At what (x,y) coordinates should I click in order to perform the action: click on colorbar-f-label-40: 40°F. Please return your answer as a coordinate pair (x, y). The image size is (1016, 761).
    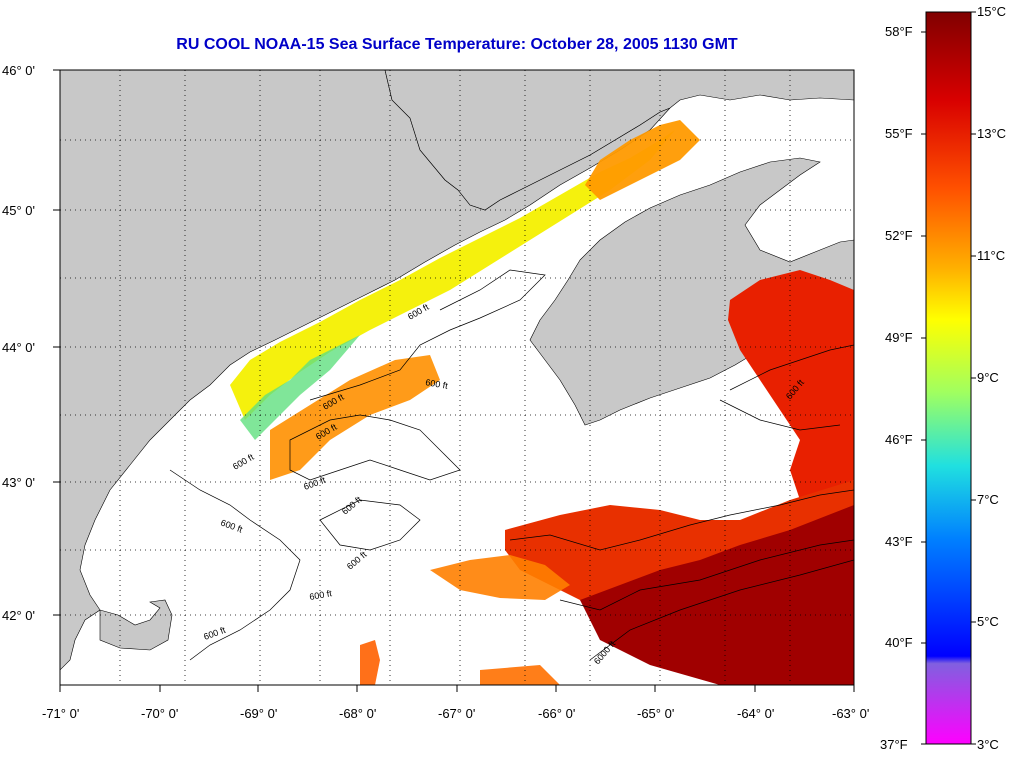
    Looking at the image, I should click on (899, 642).